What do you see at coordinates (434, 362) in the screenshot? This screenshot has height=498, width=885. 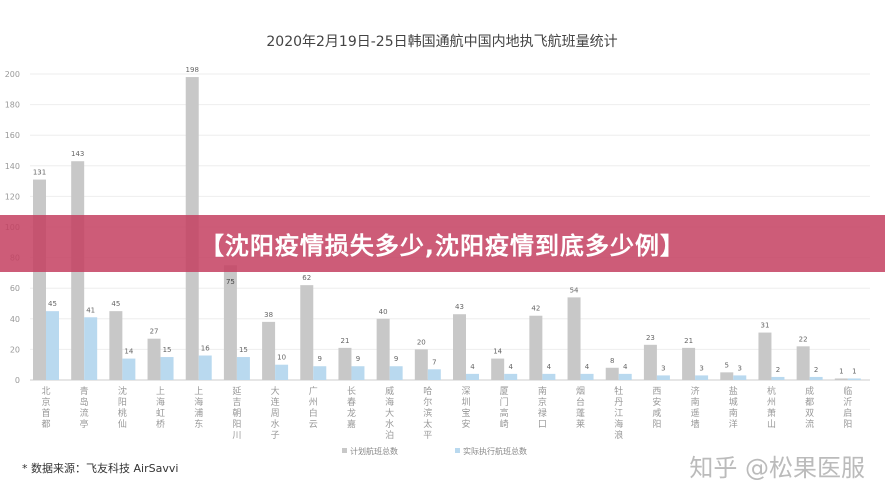 I see `data-label: 7` at bounding box center [434, 362].